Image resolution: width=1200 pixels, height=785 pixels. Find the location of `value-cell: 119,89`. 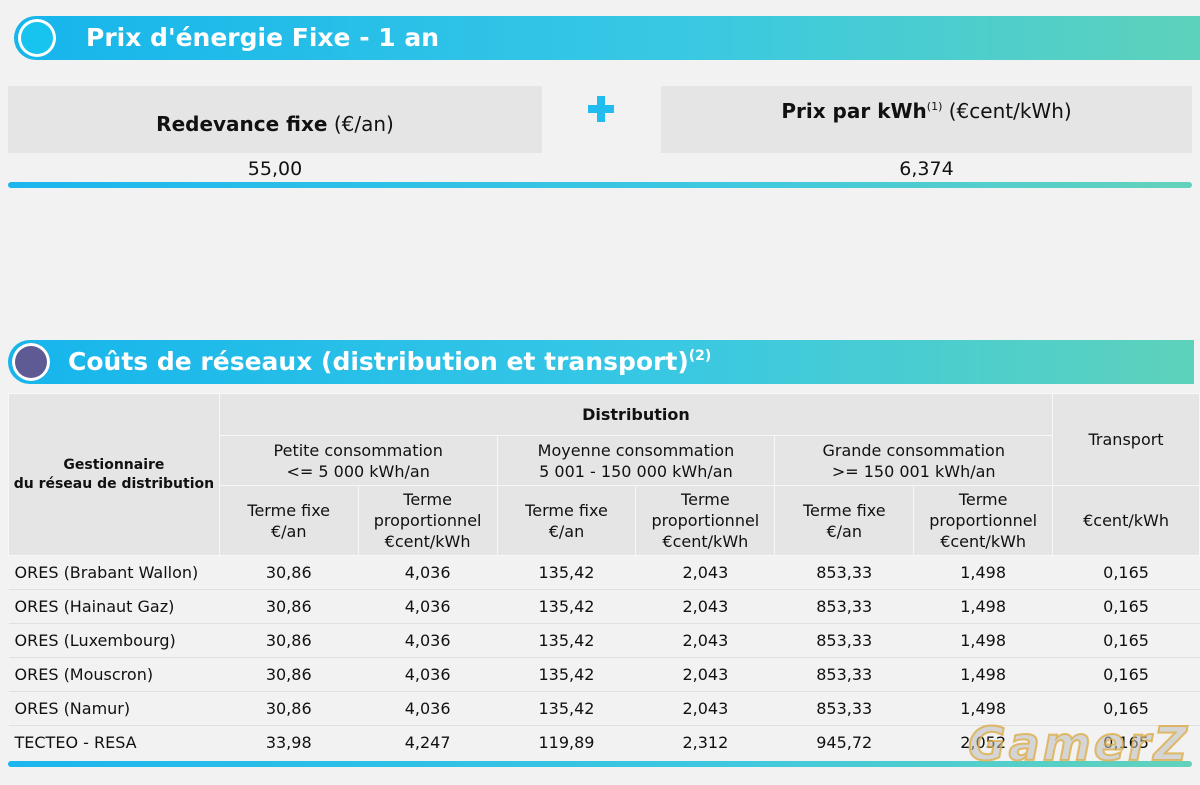

value-cell: 119,89 is located at coordinates (566, 742).